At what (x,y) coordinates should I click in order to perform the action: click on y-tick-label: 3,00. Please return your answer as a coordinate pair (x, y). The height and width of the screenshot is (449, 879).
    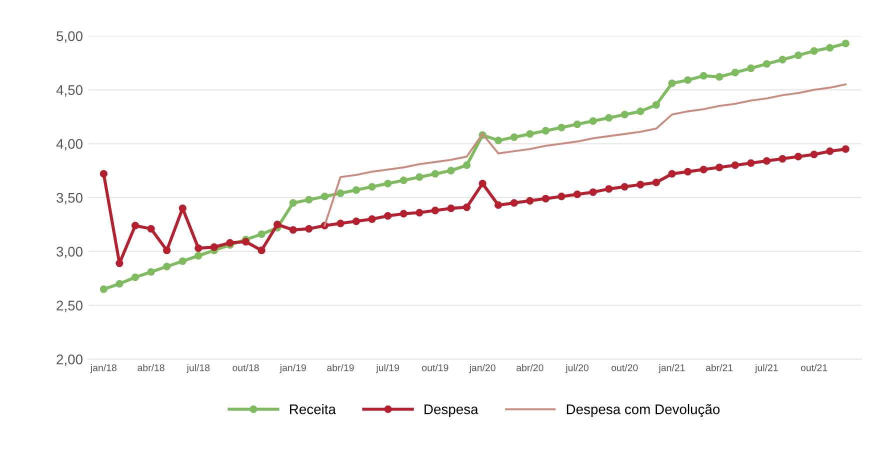
    Looking at the image, I should click on (69, 252).